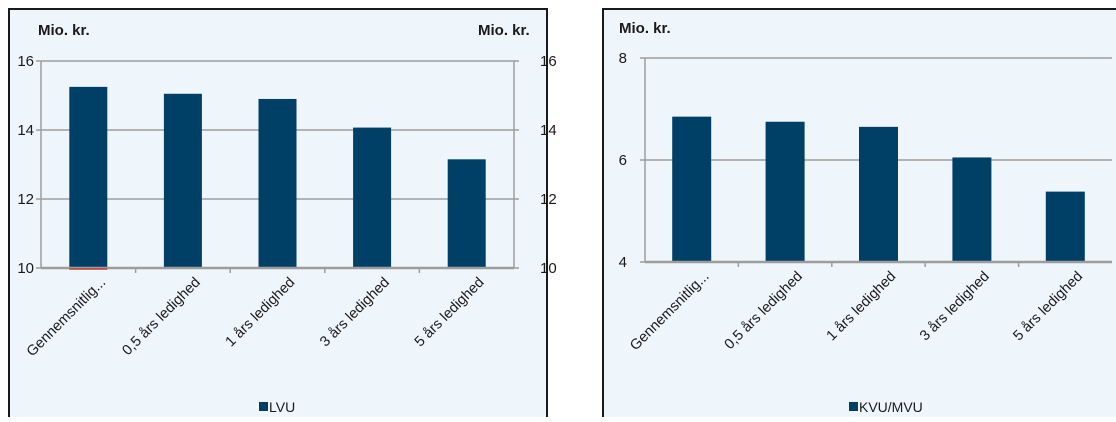  I want to click on y-tick-label-right: 16, so click(548, 61).